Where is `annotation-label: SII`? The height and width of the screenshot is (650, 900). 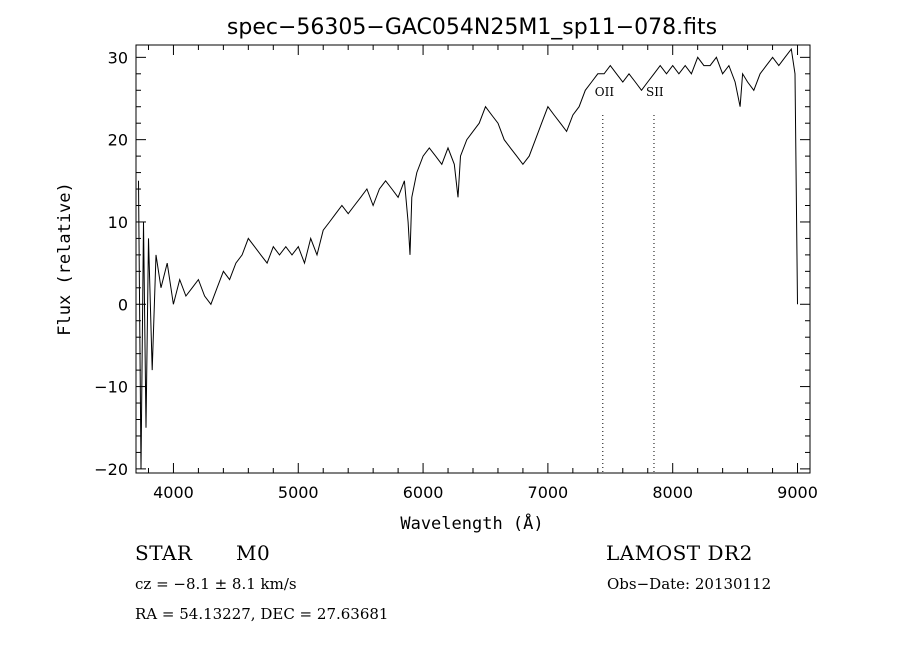
annotation-label: SII is located at coordinates (655, 92).